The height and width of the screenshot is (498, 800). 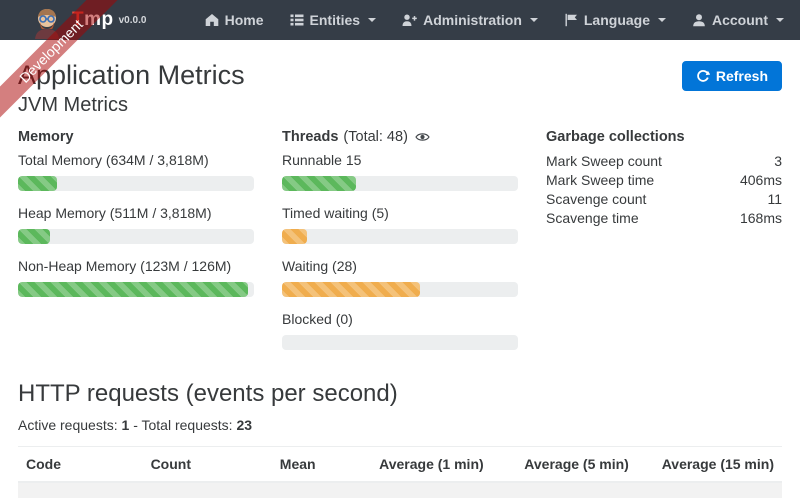 I want to click on flag-icon, so click(x=571, y=20).